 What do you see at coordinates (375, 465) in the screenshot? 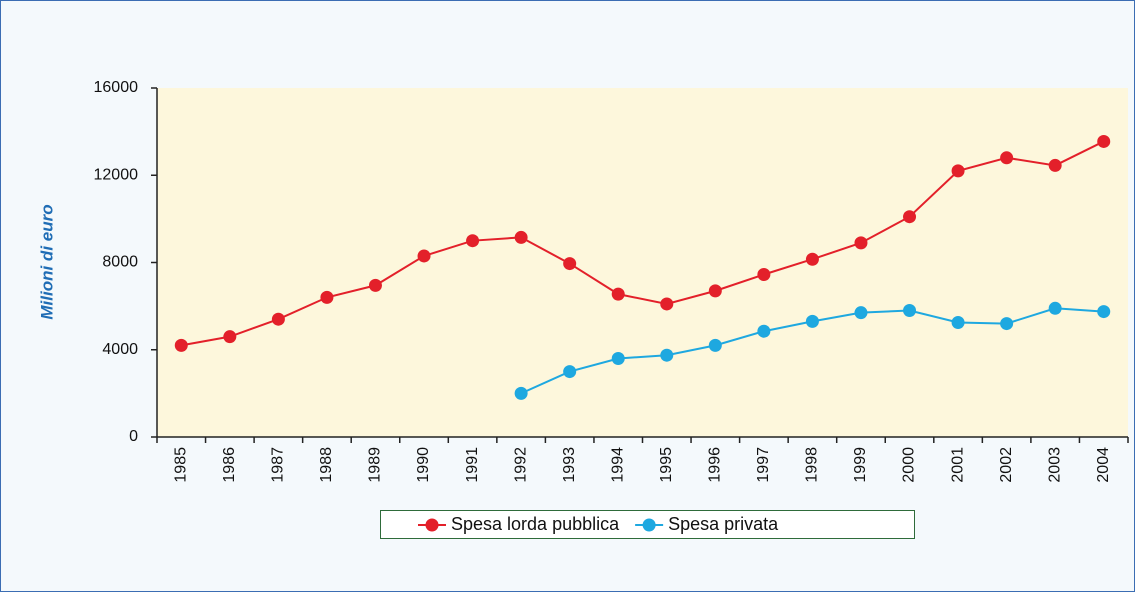
I see `x-tick-label: 1989` at bounding box center [375, 465].